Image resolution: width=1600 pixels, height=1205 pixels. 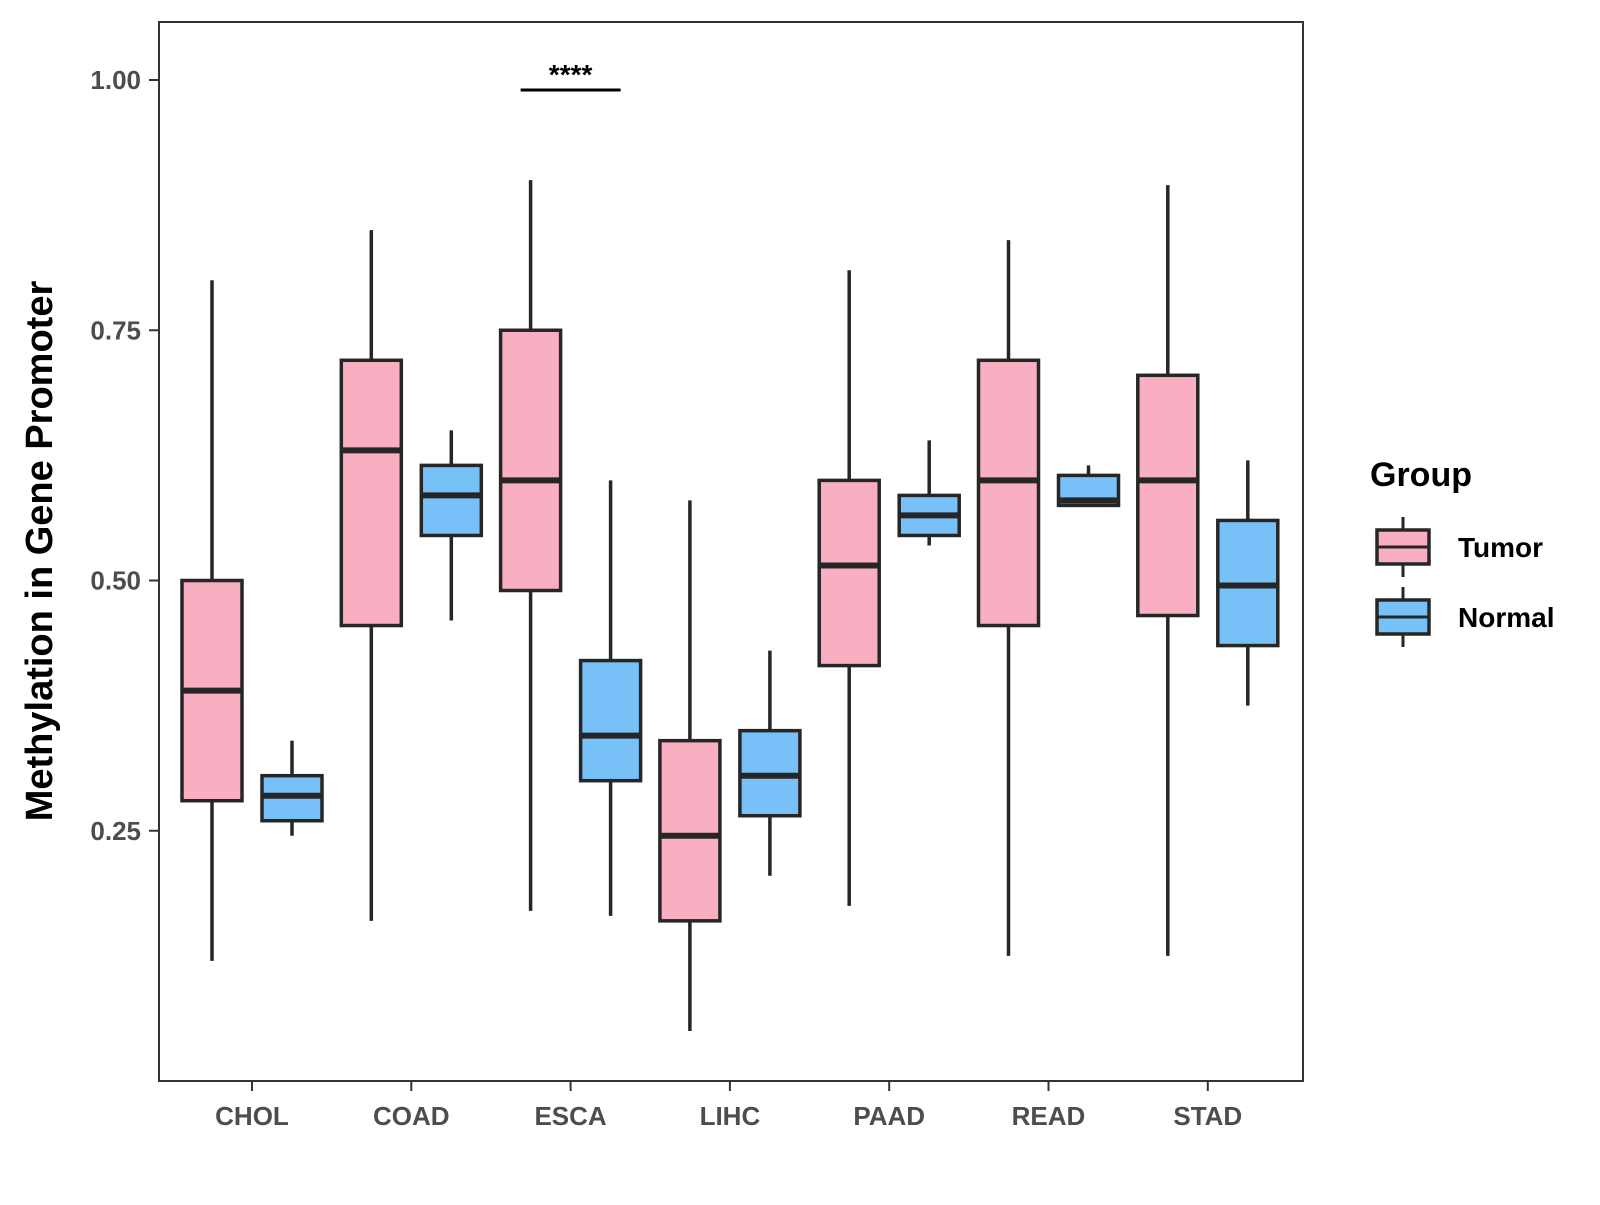 I want to click on box-normal-paad, so click(x=929, y=493).